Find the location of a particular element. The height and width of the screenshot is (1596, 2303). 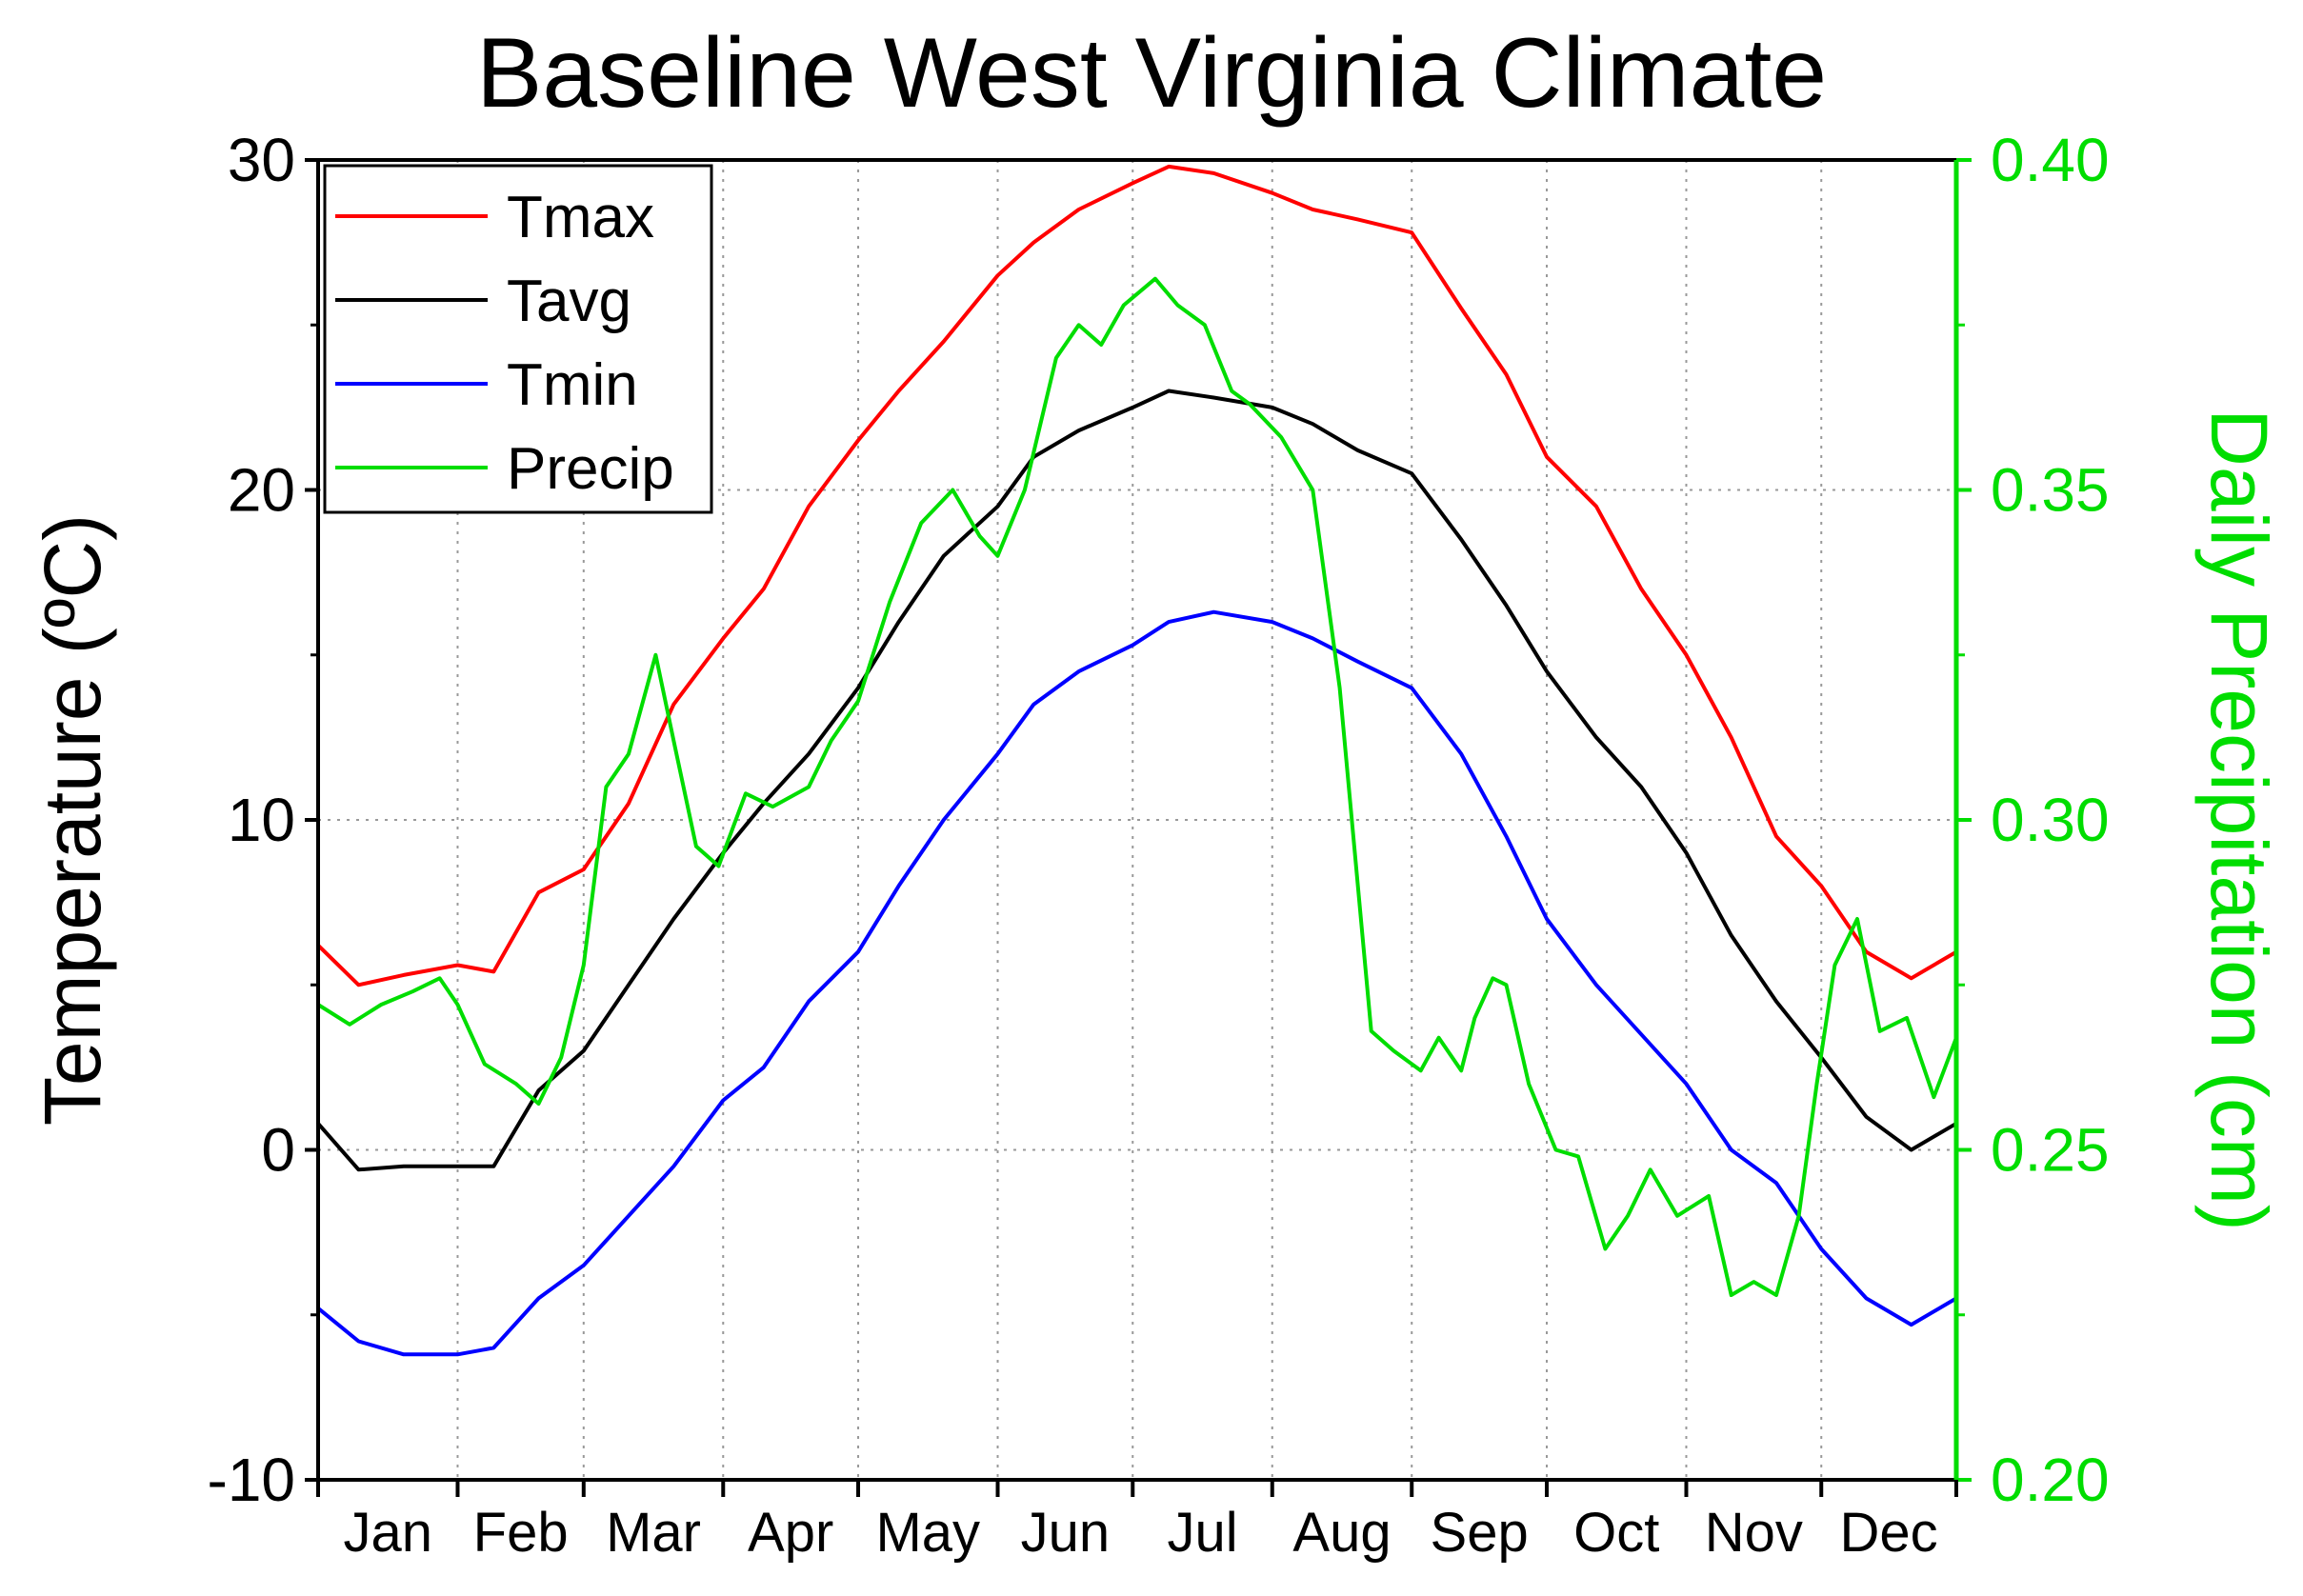

x-tick-label-jul: Jul is located at coordinates (1202, 1533).